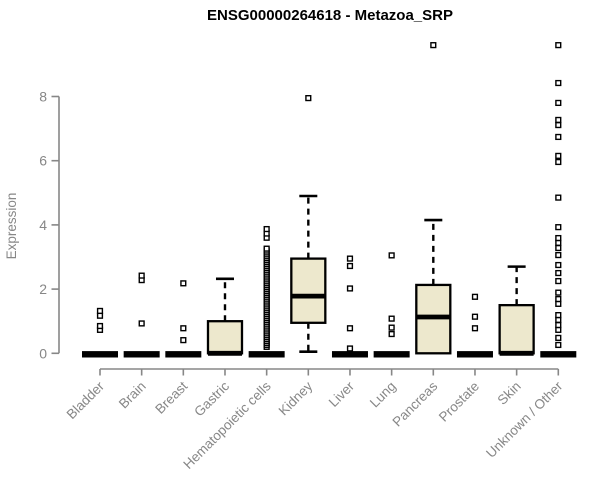  Describe the element at coordinates (383, 395) in the screenshot. I see `x-tick-label: Lung` at that location.